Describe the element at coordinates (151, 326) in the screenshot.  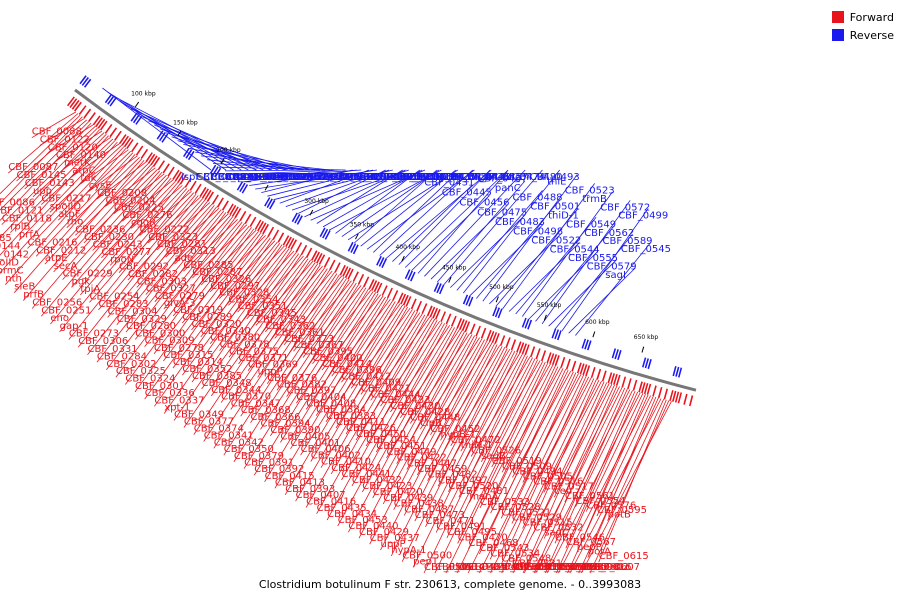
I see `forward-gene-label: CBF_0280` at that location.